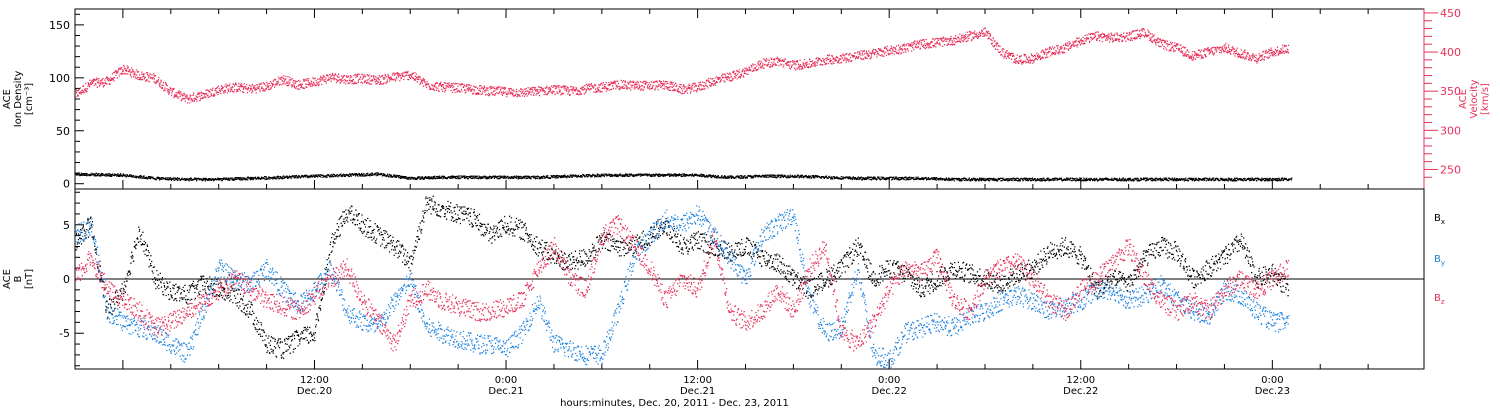  I want to click on density-axis-label-line2: Ion Density, so click(18, 99).